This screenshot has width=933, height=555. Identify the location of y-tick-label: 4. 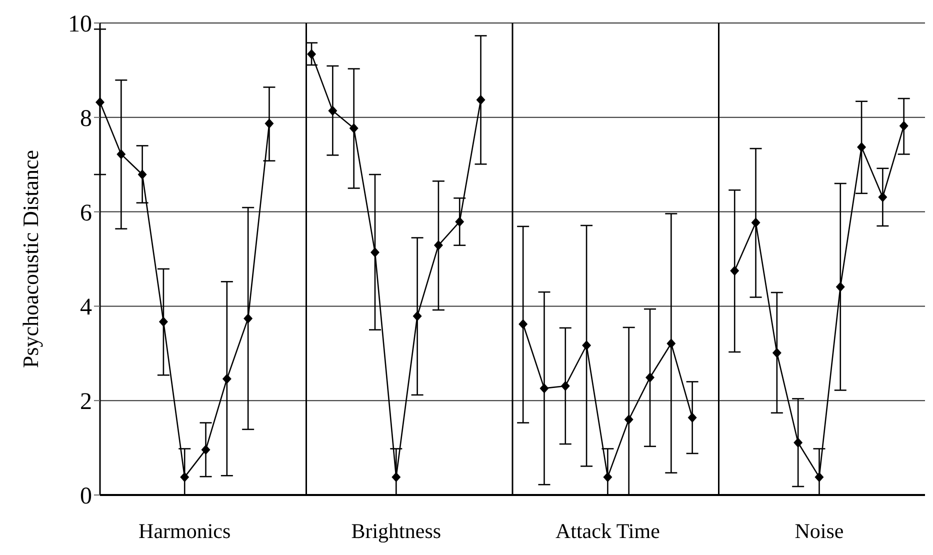
(86, 307).